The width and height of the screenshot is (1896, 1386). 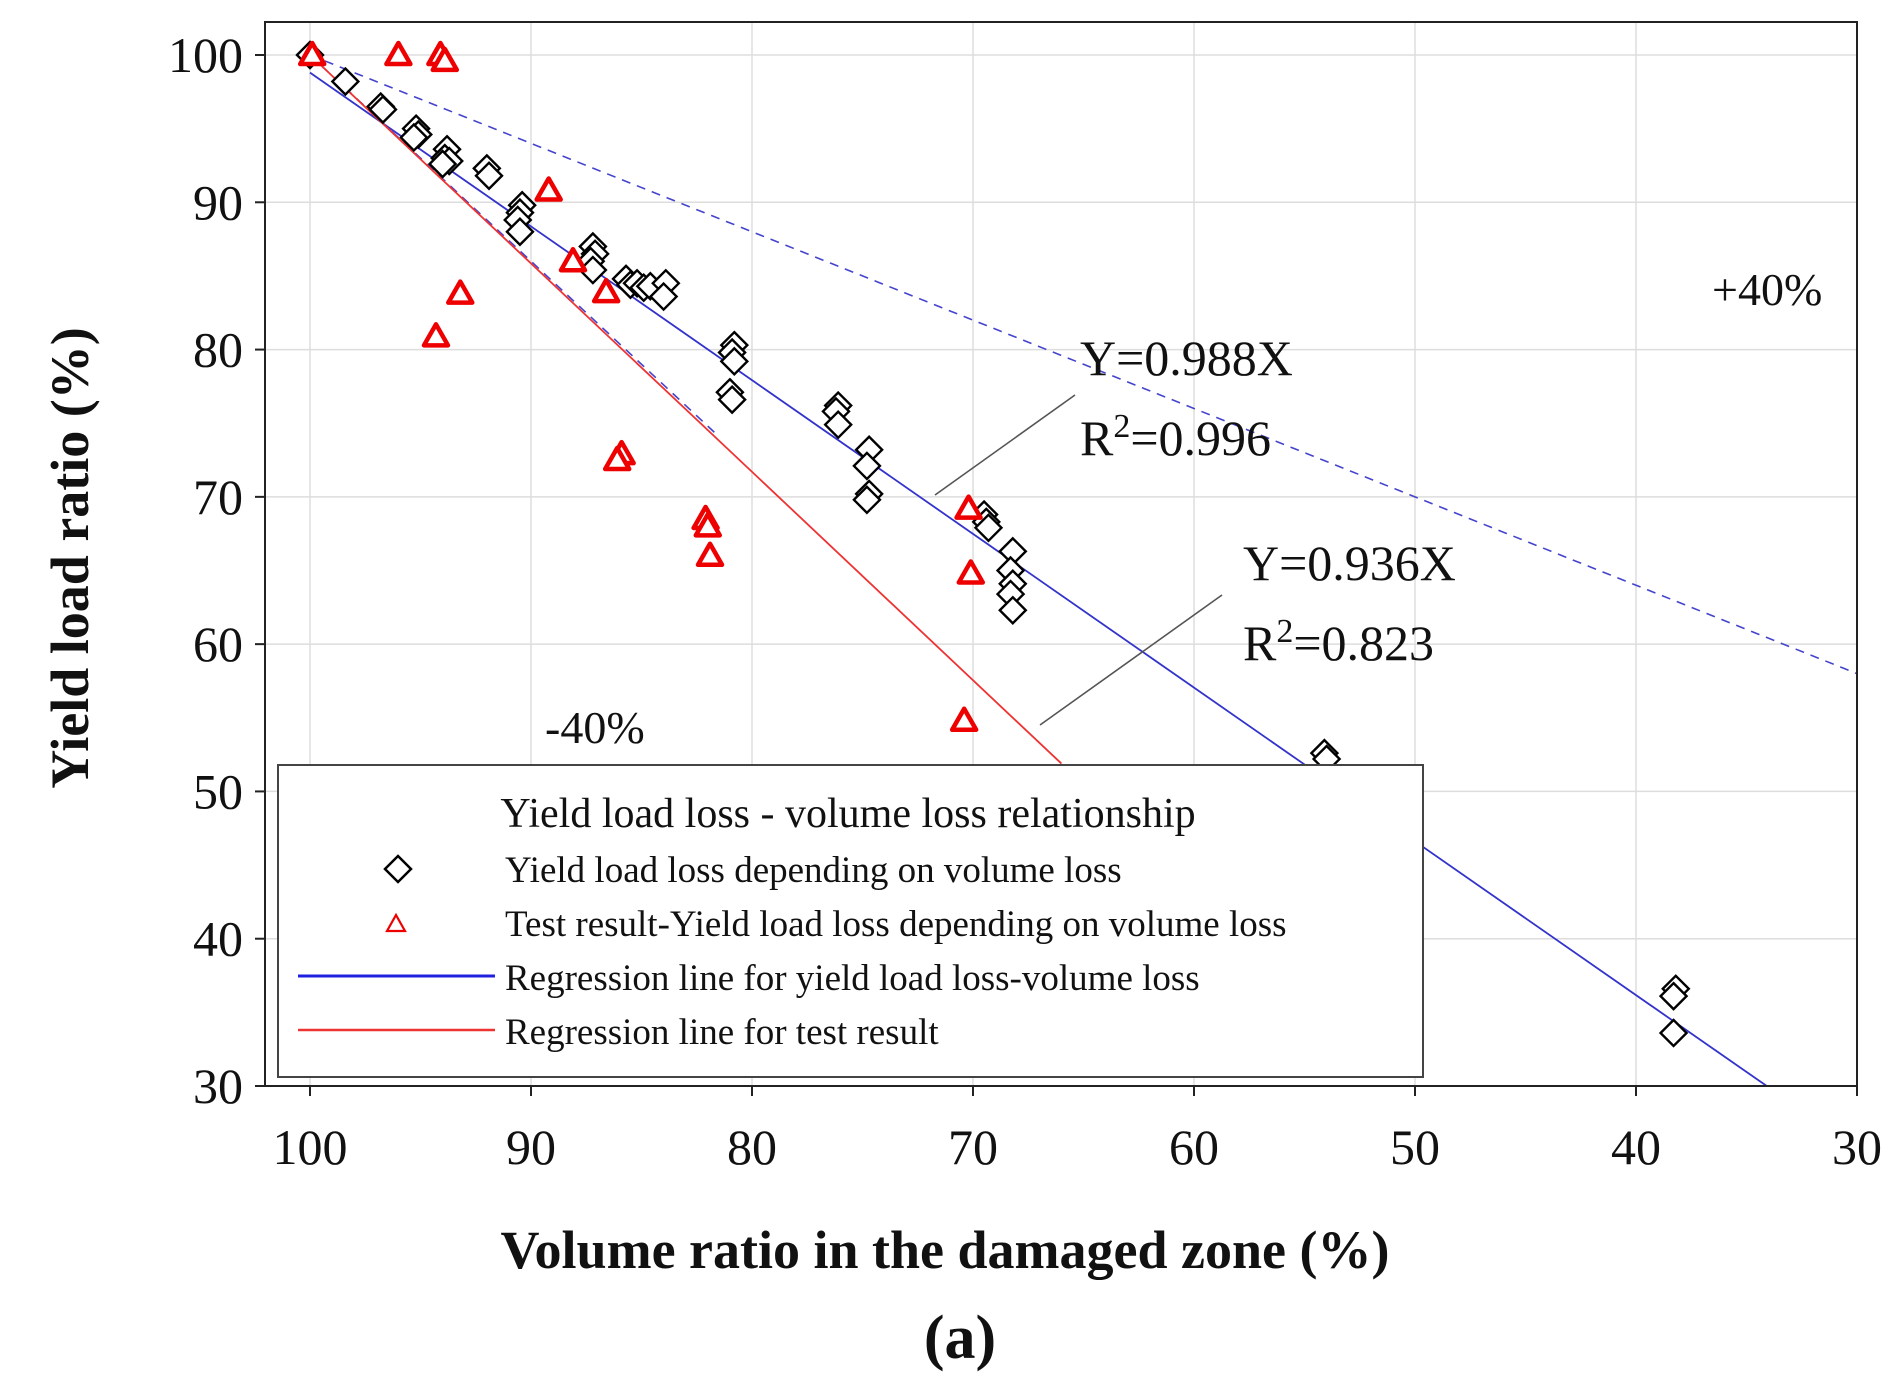 I want to click on model-annotation-leader, so click(x=1005, y=445).